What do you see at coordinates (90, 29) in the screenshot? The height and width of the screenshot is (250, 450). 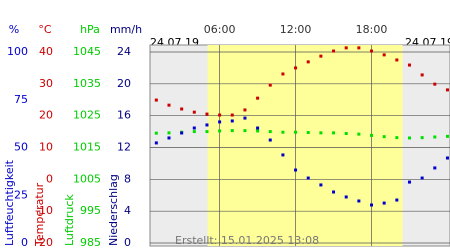 I see `axis-unit: hPa` at bounding box center [90, 29].